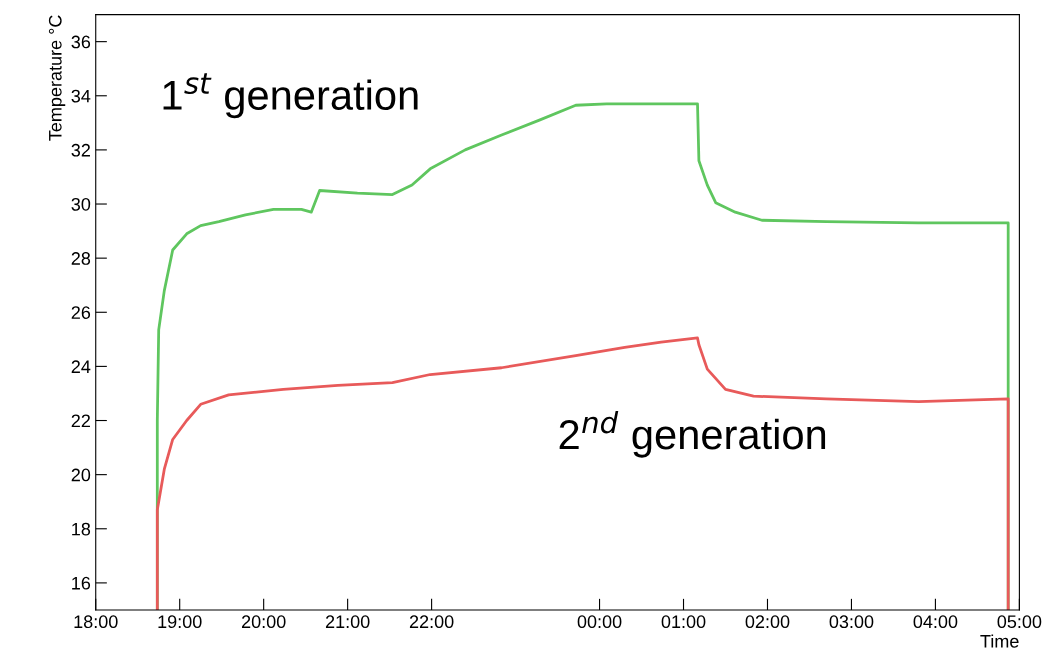  I want to click on x-tick-label: 21:00, so click(347, 622).